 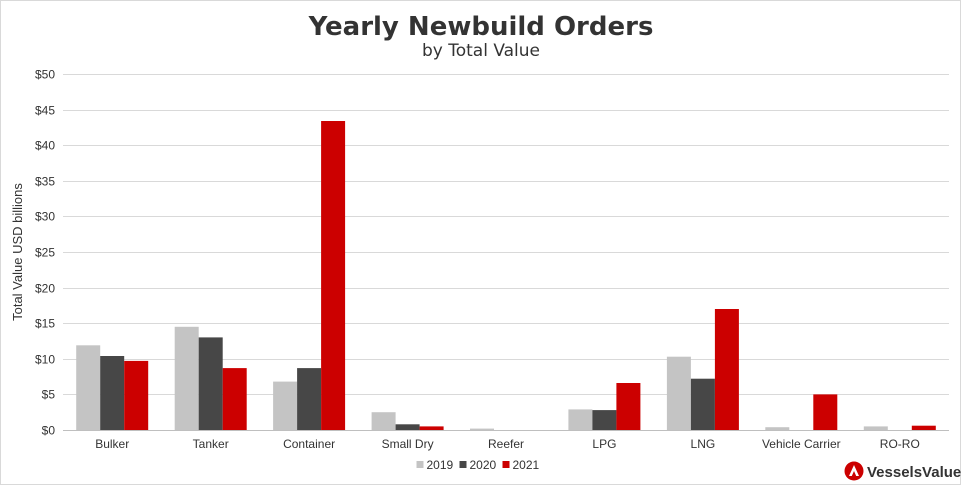 I want to click on chart-subtitle: by Total Value, so click(x=481, y=51).